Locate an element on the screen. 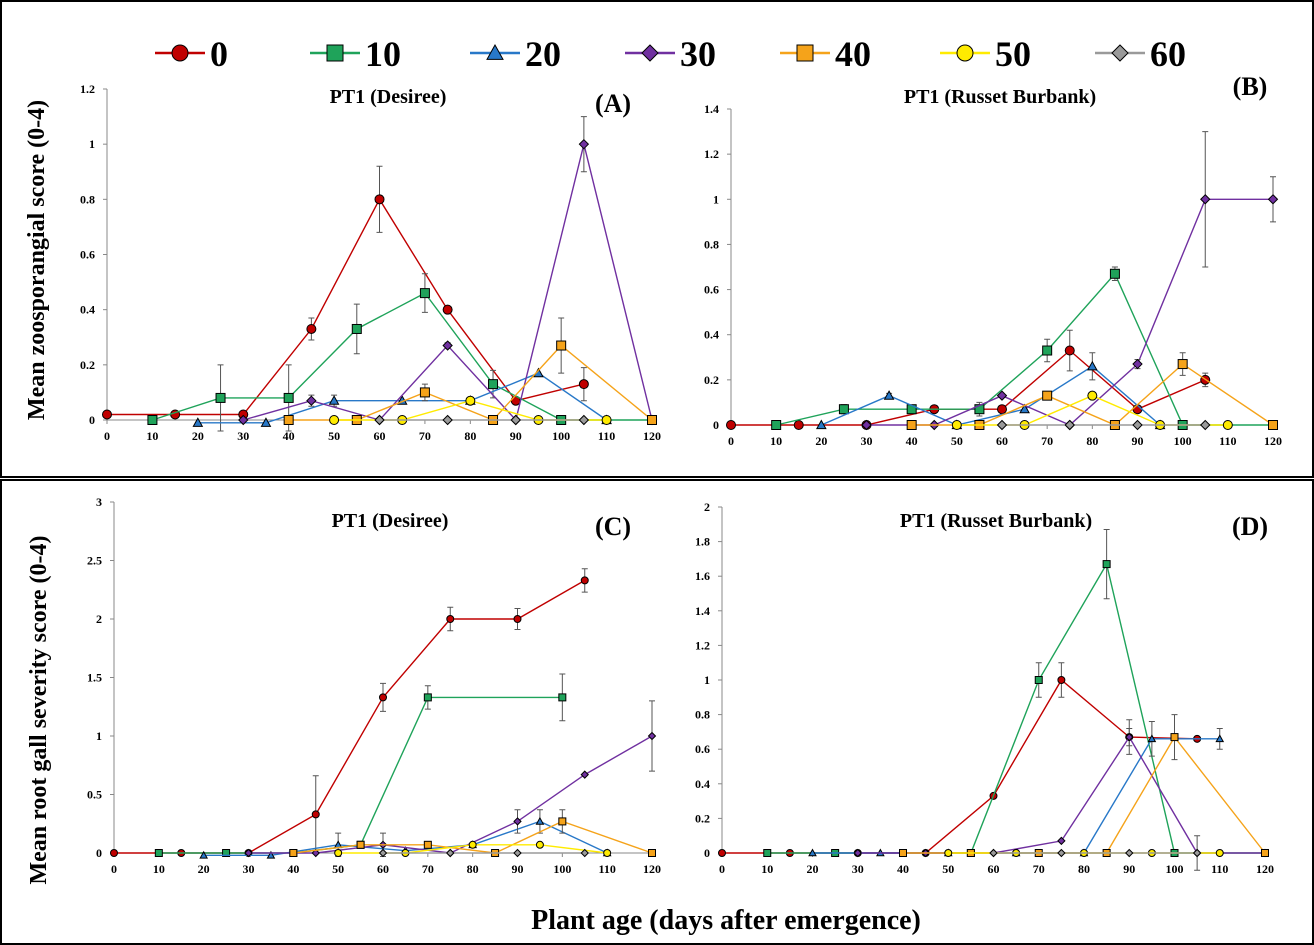 This screenshot has width=1314, height=945. y-tick-label-a: 0.2 is located at coordinates (87, 365).